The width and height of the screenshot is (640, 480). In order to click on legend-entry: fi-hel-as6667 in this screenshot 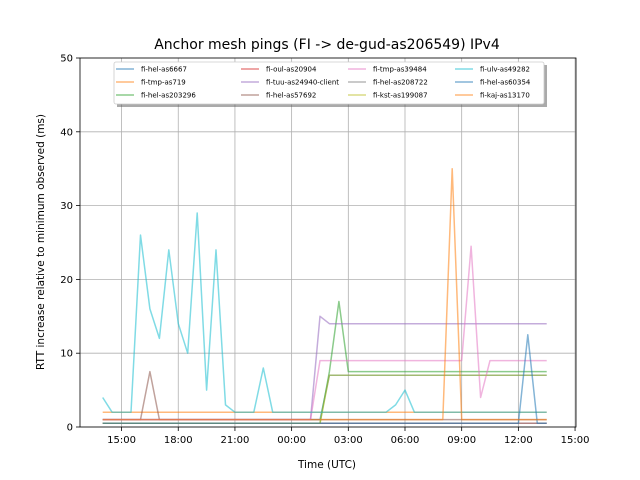, I will do `click(164, 70)`.